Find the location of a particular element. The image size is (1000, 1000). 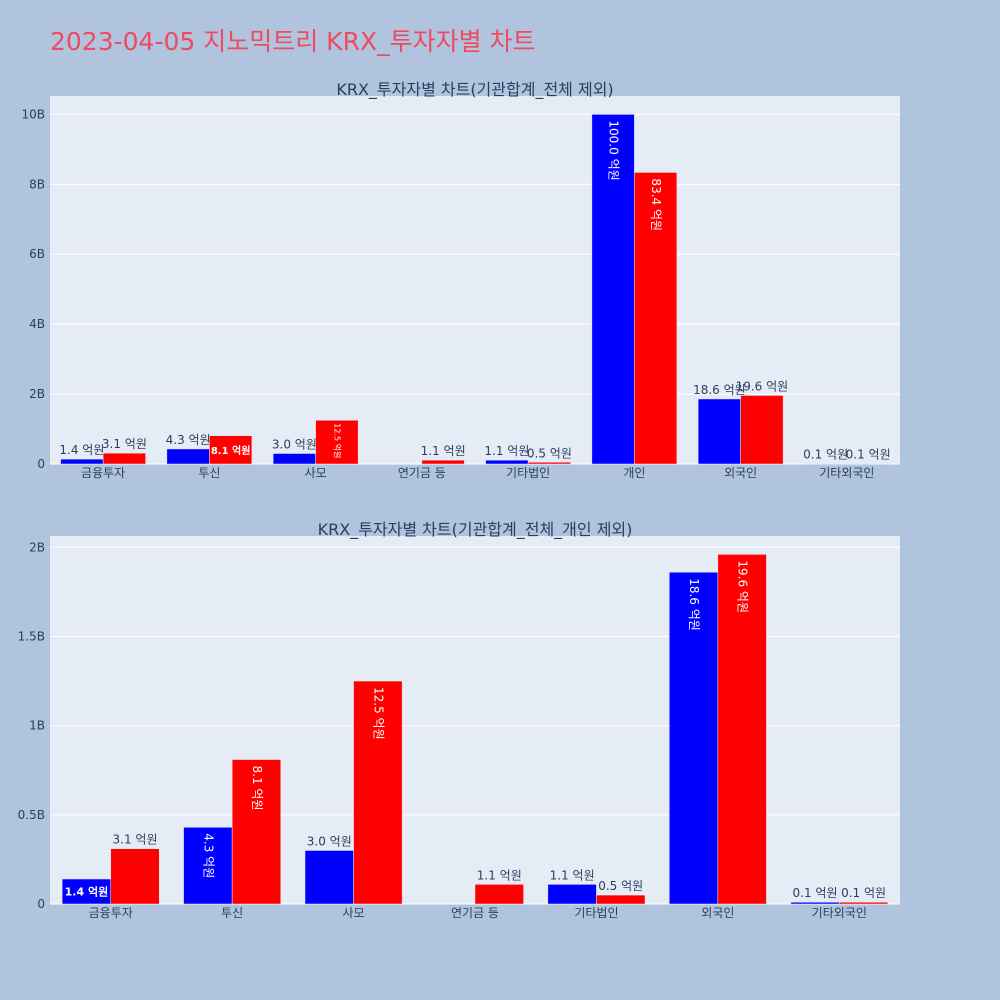

y-tick-label: 1B is located at coordinates (37, 726).